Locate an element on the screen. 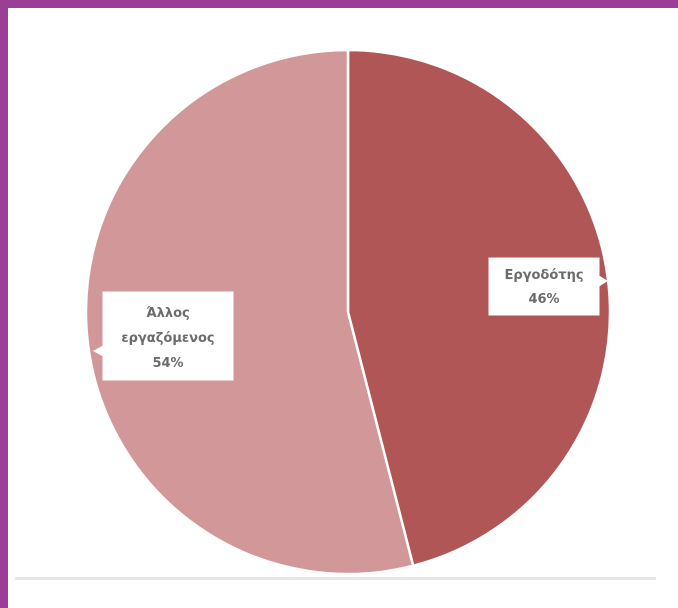 This screenshot has height=608, width=678. slice-label-ergodotis: Εργοδότης 46% is located at coordinates (548, 286).